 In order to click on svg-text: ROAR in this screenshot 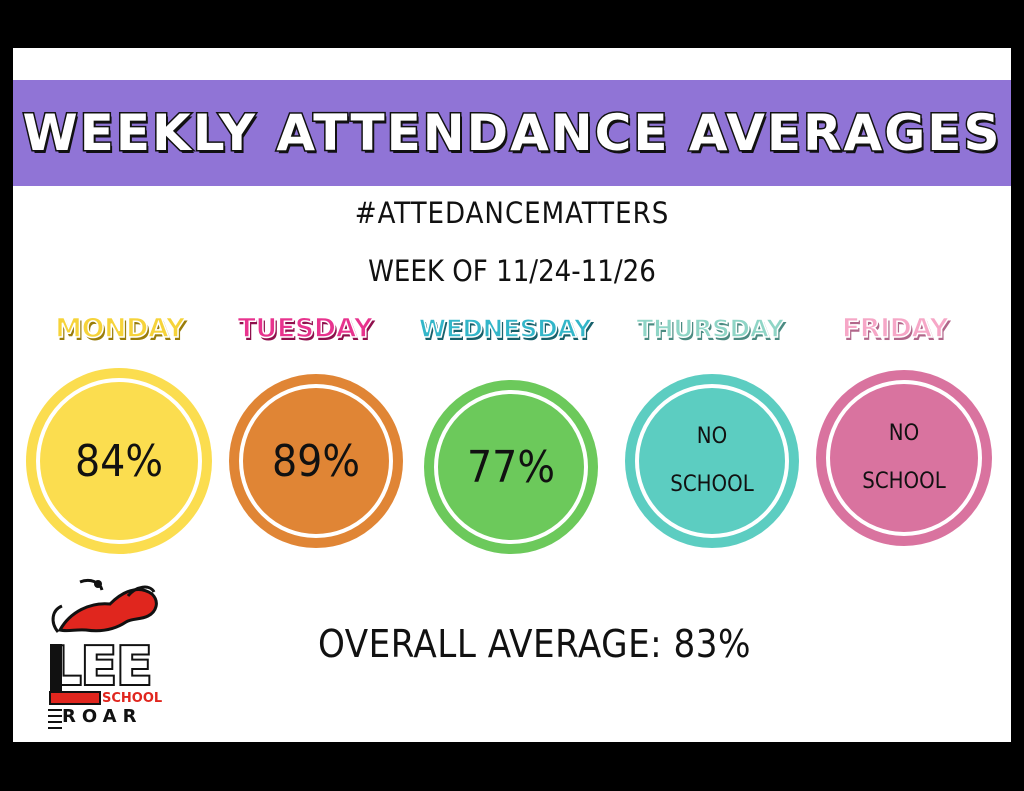, I will do `click(102, 716)`.